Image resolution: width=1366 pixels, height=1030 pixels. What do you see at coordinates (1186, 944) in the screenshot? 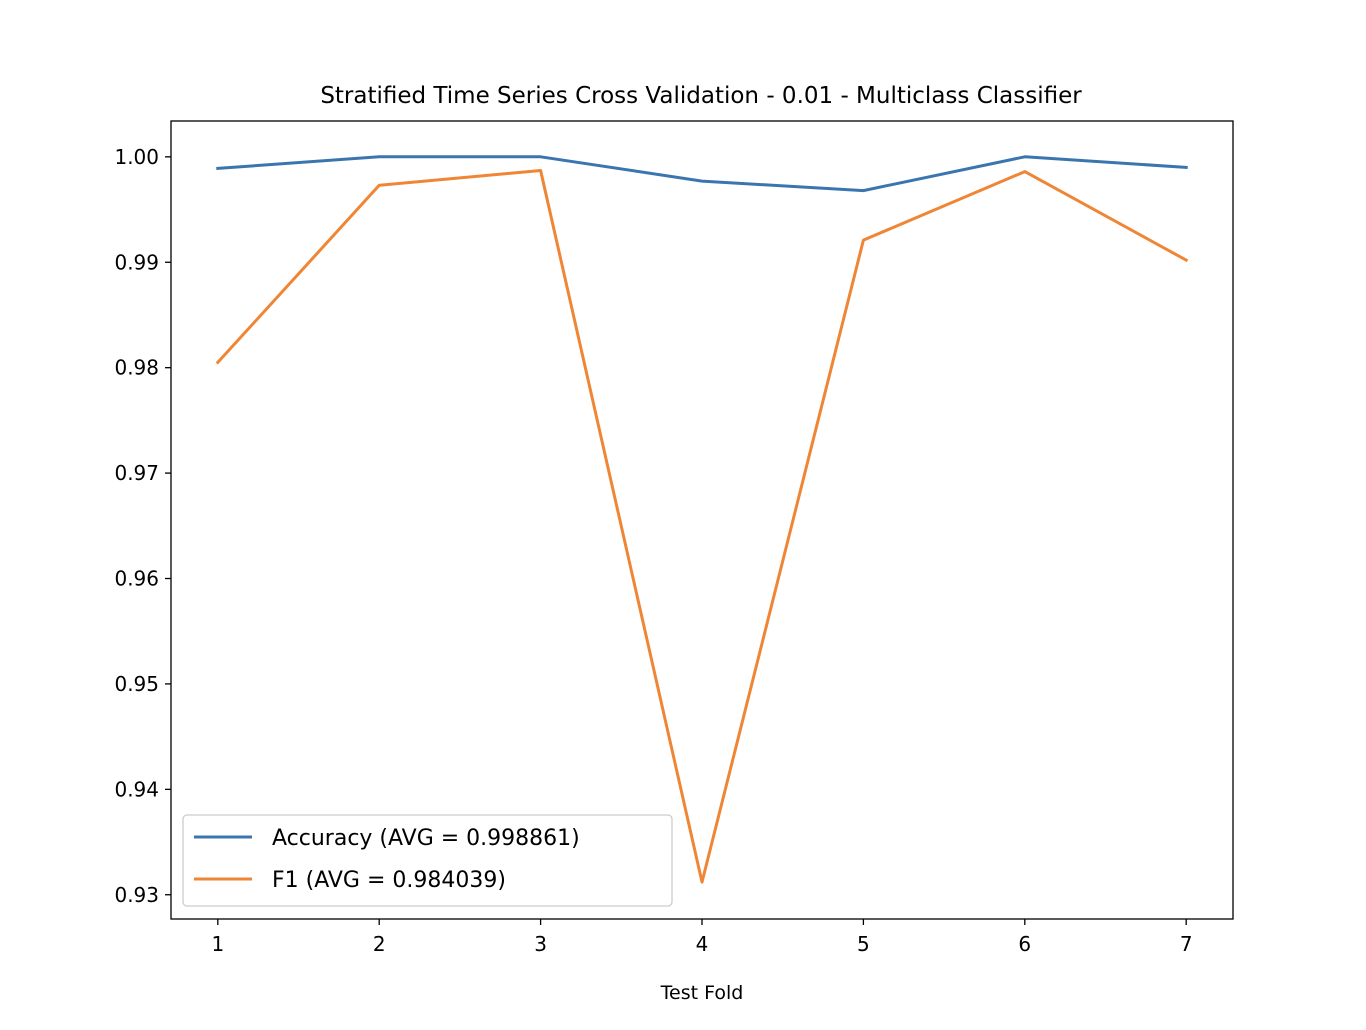
I see `x-tick-label: 7` at bounding box center [1186, 944].